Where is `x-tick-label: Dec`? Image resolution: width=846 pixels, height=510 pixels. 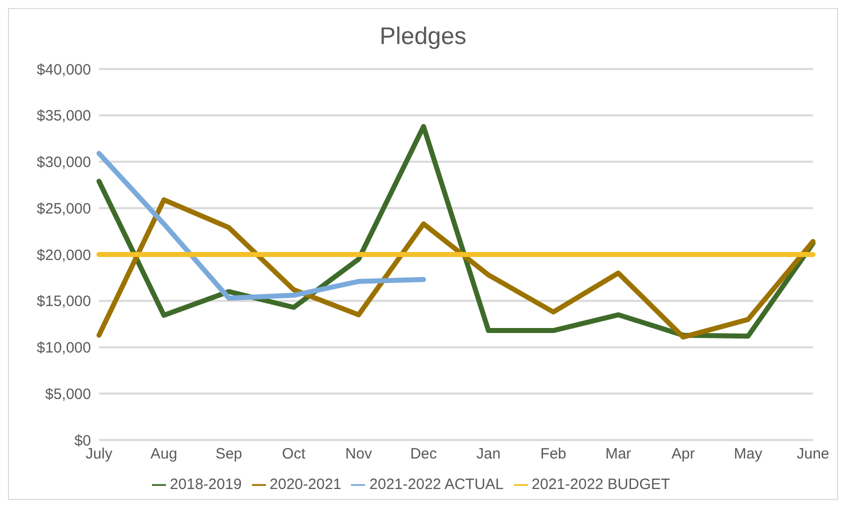
x-tick-label: Dec is located at coordinates (424, 454).